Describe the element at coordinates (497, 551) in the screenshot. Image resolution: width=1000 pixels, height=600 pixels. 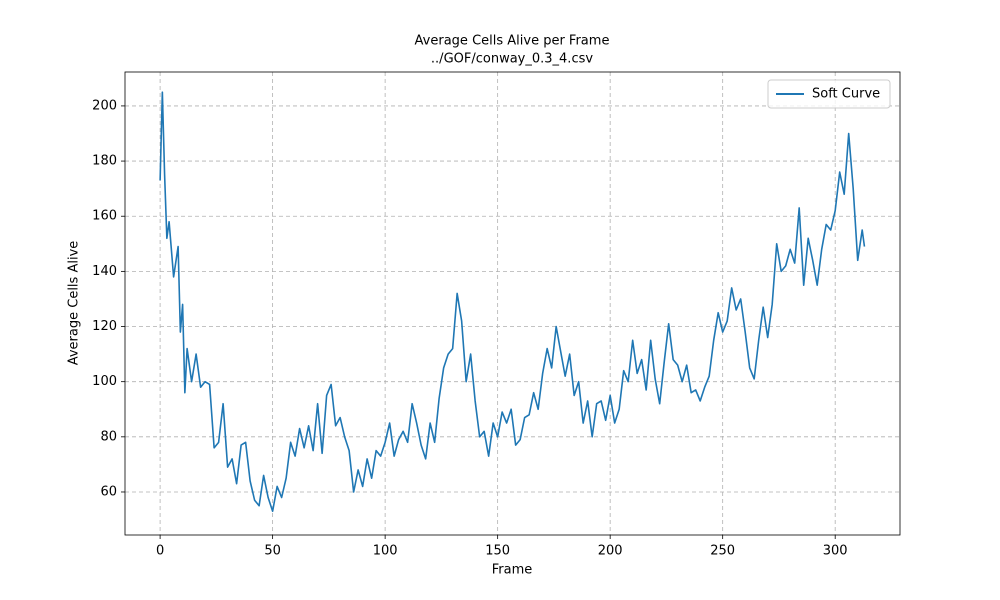
I see `x-tick-label: 150` at that location.